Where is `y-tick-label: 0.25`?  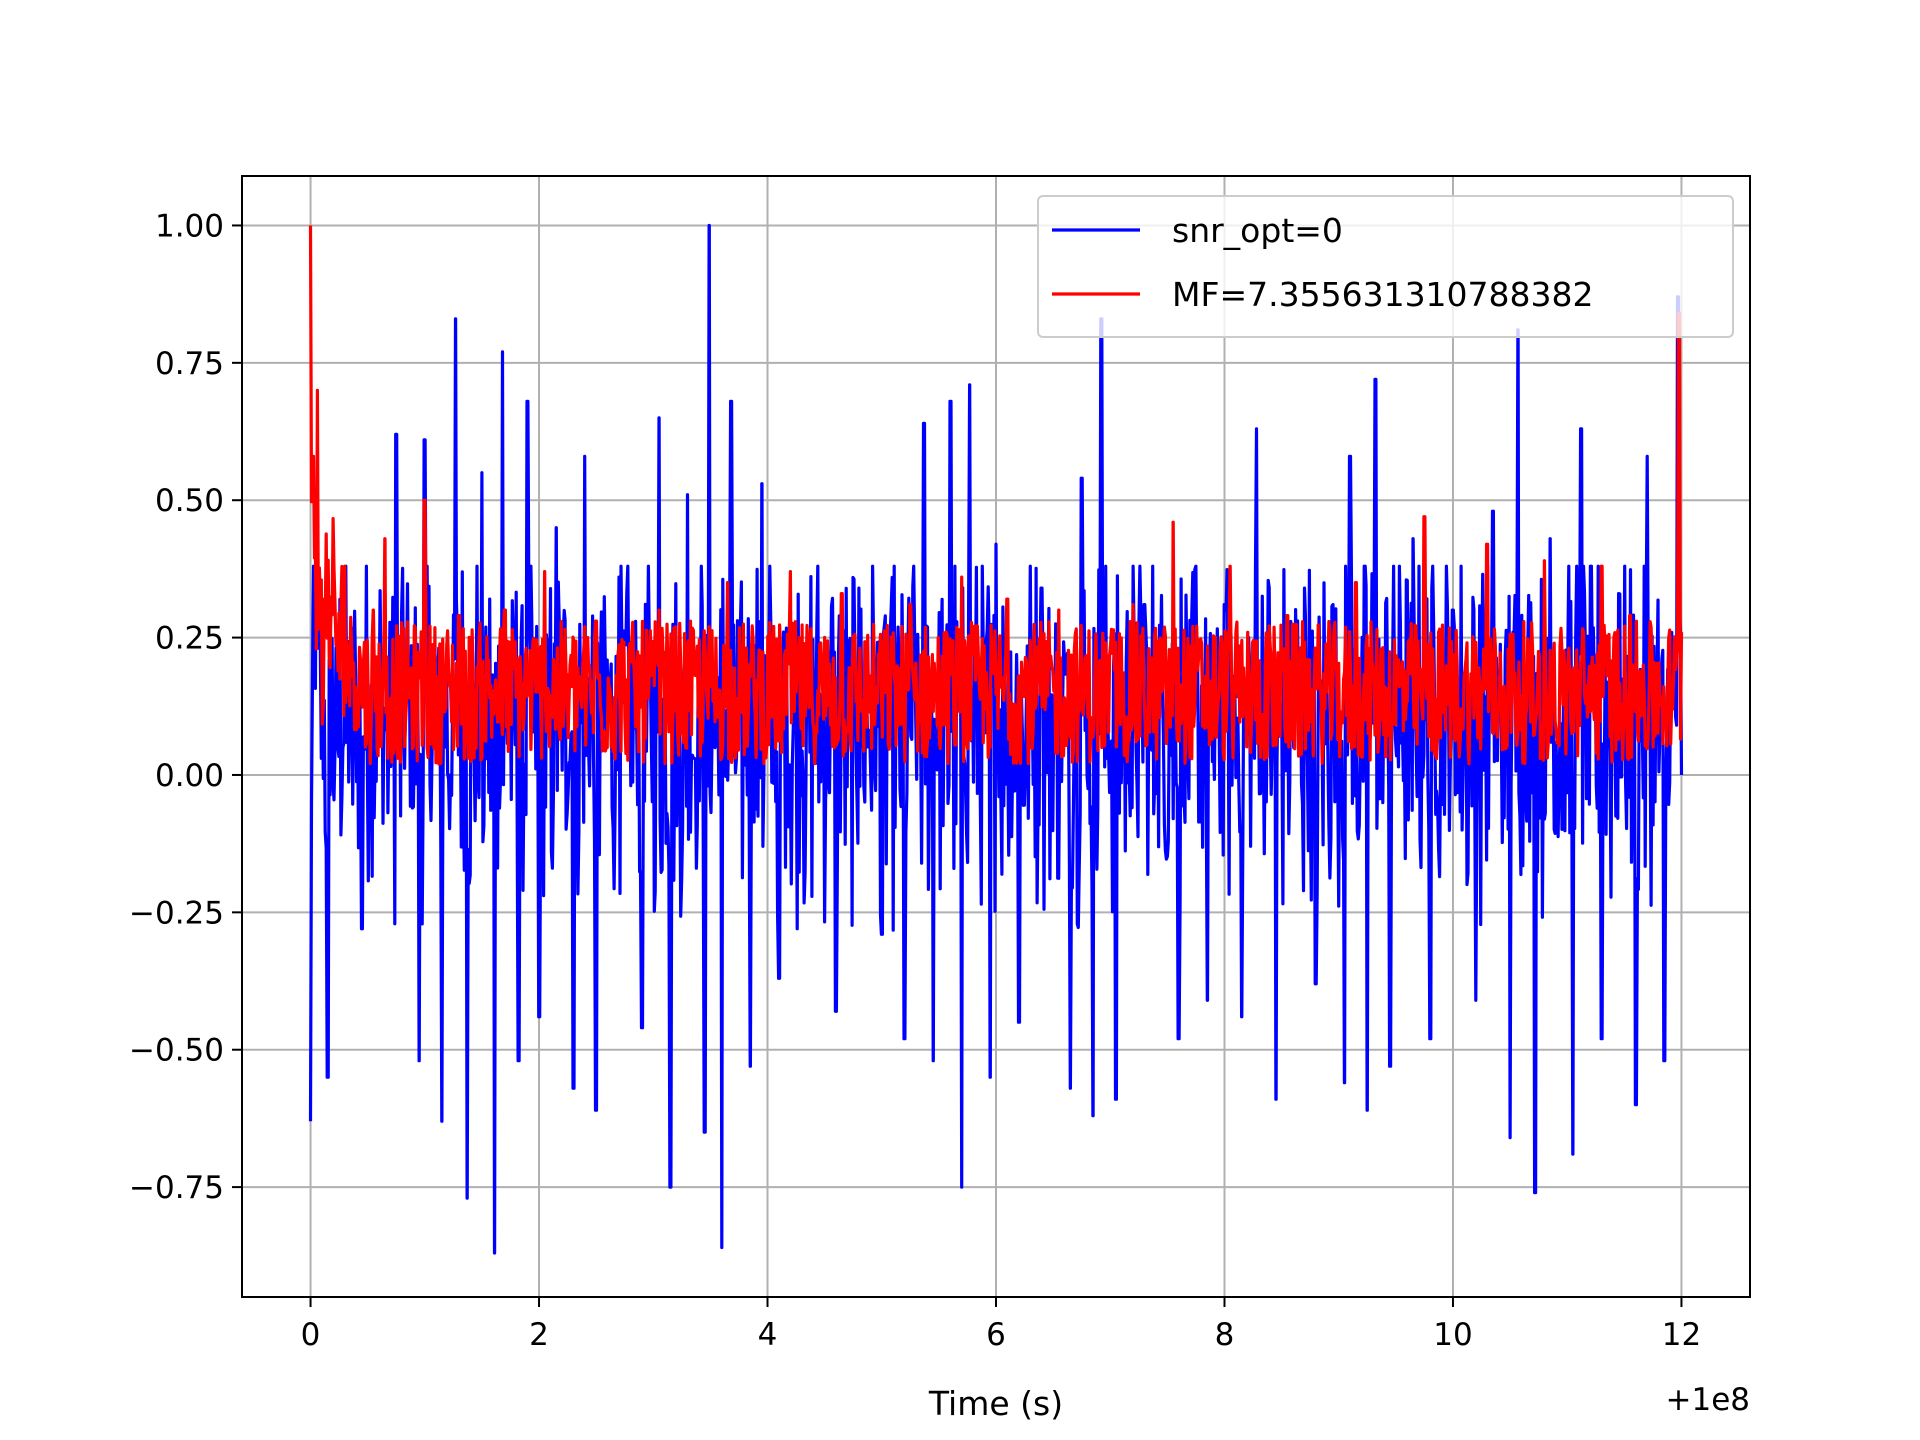
y-tick-label: 0.25 is located at coordinates (189, 639).